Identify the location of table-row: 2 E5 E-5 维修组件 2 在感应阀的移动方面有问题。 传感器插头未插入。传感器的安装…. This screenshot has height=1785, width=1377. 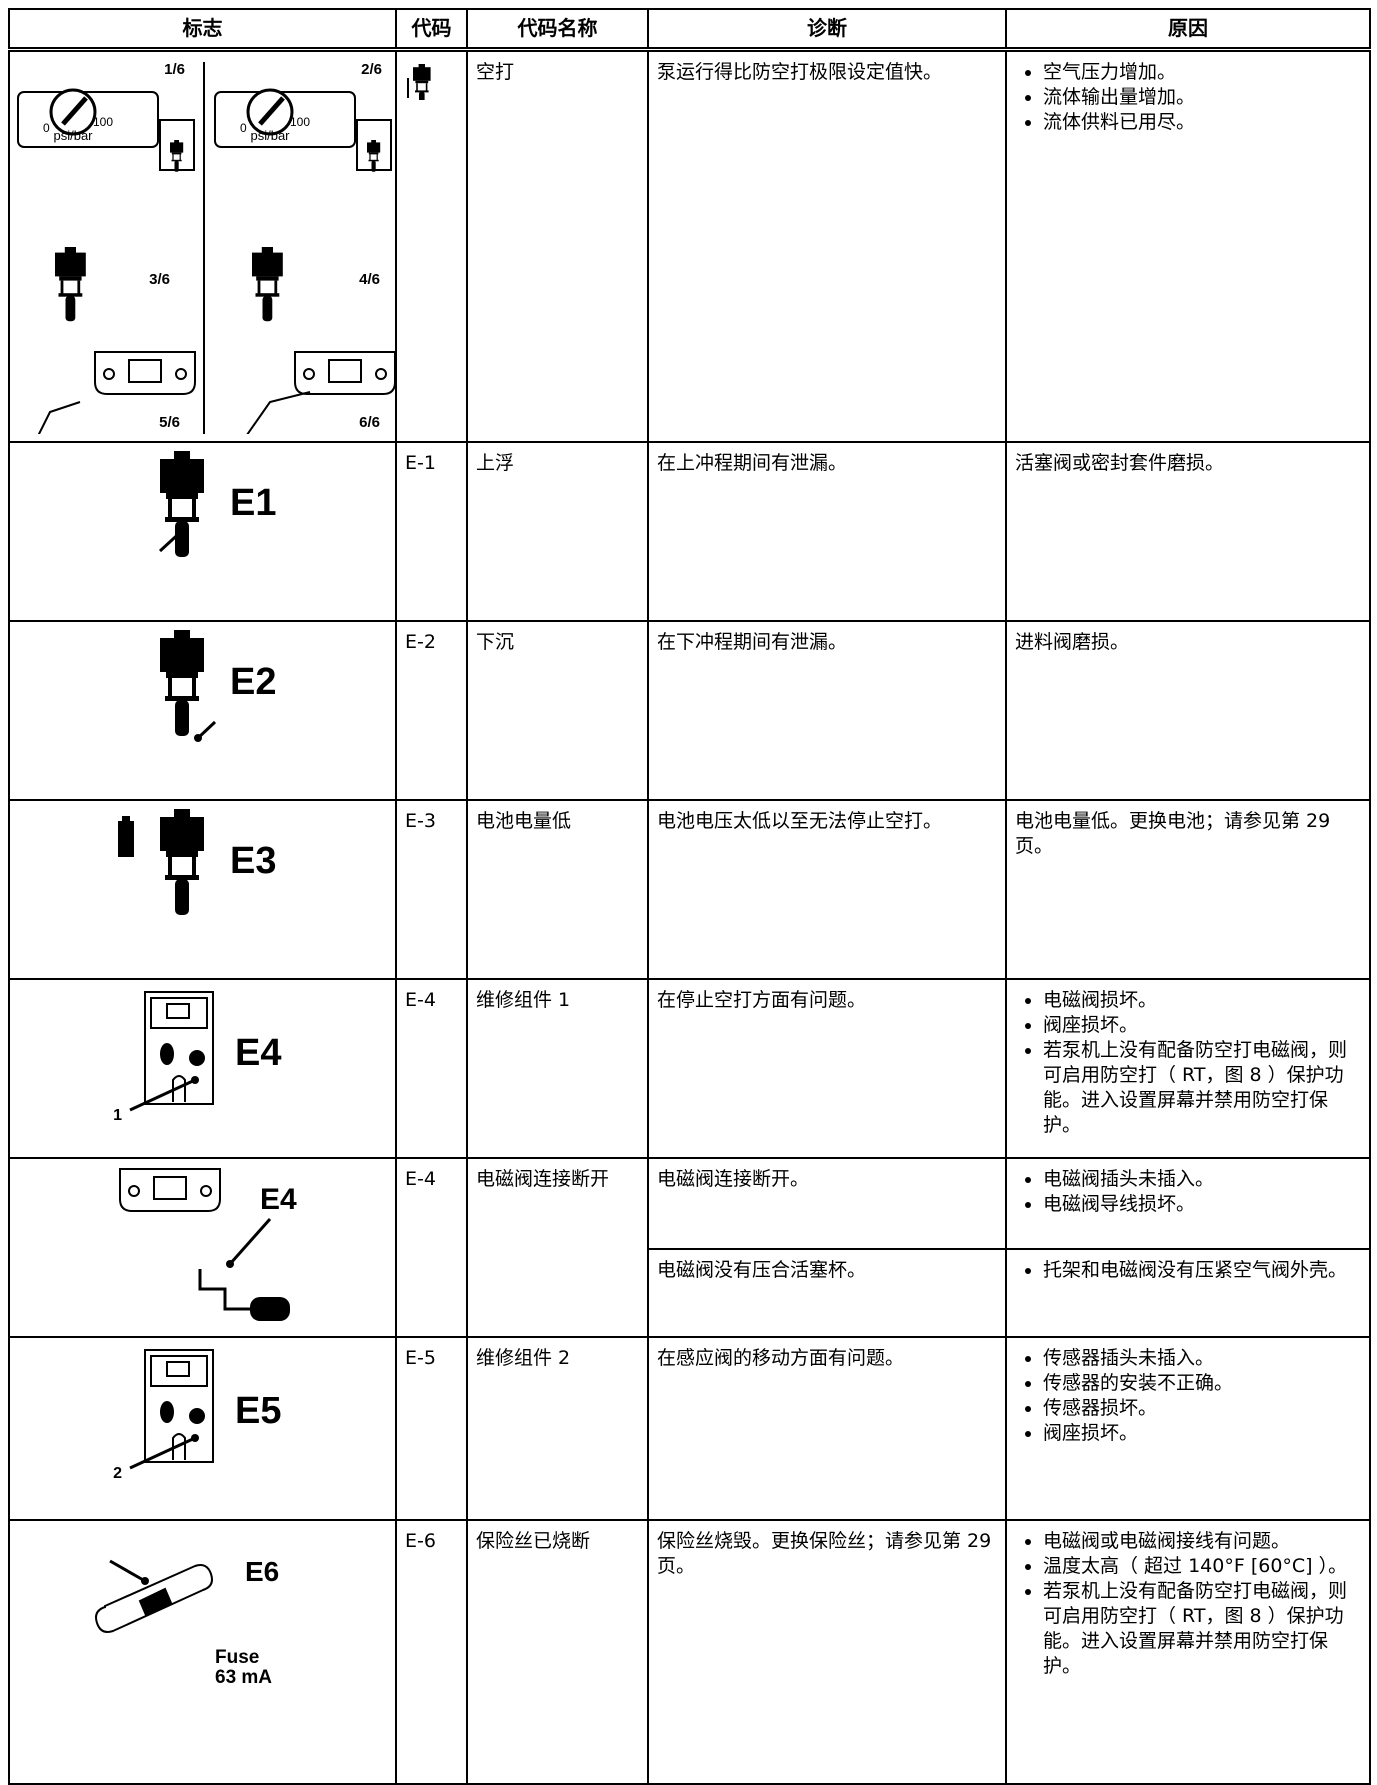
(689, 1428).